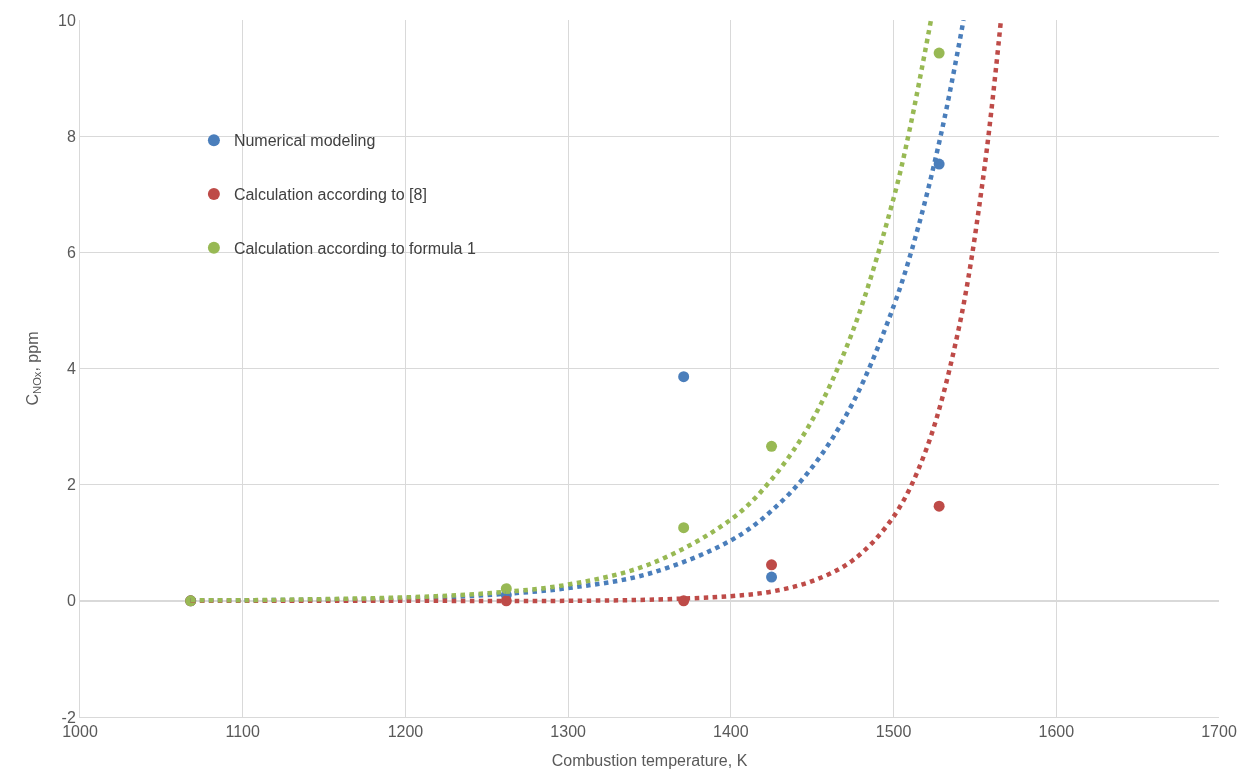 This screenshot has width=1254, height=778. Describe the element at coordinates (71, 252) in the screenshot. I see `y-tick-label: 6` at that location.